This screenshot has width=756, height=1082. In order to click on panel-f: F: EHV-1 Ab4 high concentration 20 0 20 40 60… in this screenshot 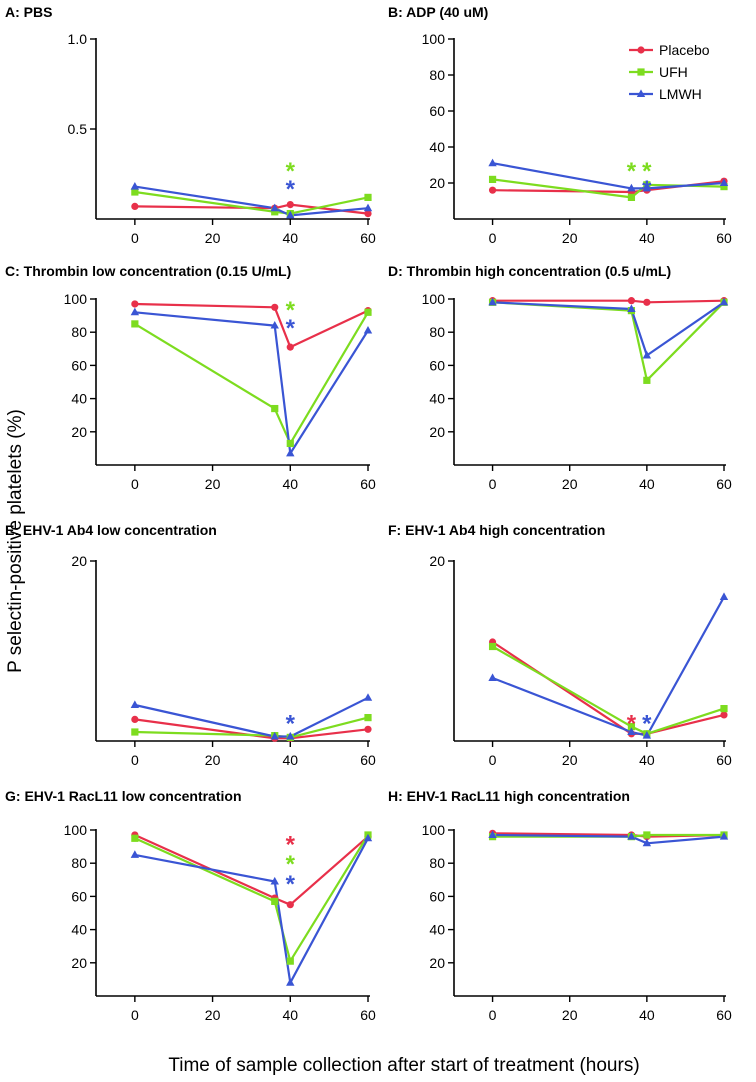, I will do `click(560, 645)`.